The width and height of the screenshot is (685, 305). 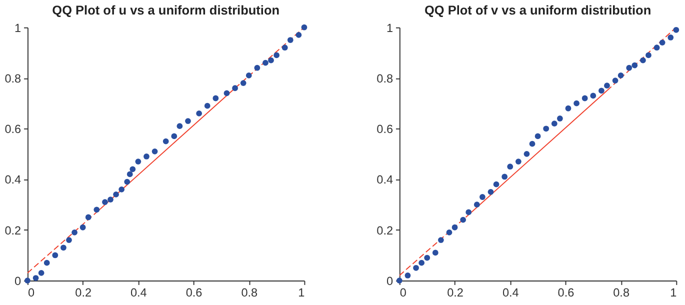 What do you see at coordinates (538, 10) in the screenshot?
I see `chart-title: QQ Plot of v vs a uniform distribution` at bounding box center [538, 10].